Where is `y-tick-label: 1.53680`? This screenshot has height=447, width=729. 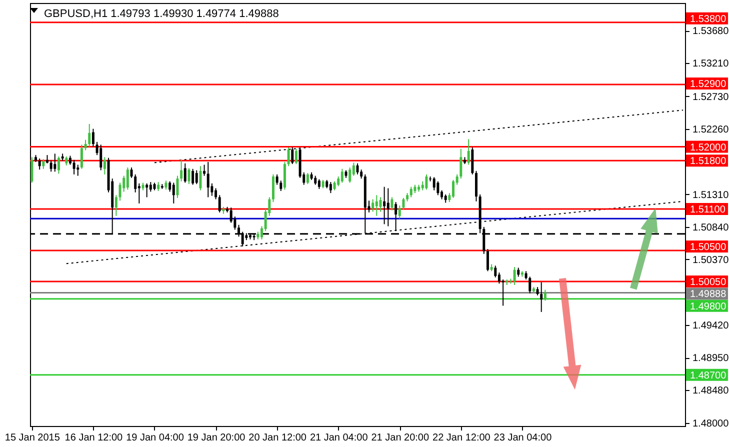 y-tick-label: 1.53680 is located at coordinates (710, 32).